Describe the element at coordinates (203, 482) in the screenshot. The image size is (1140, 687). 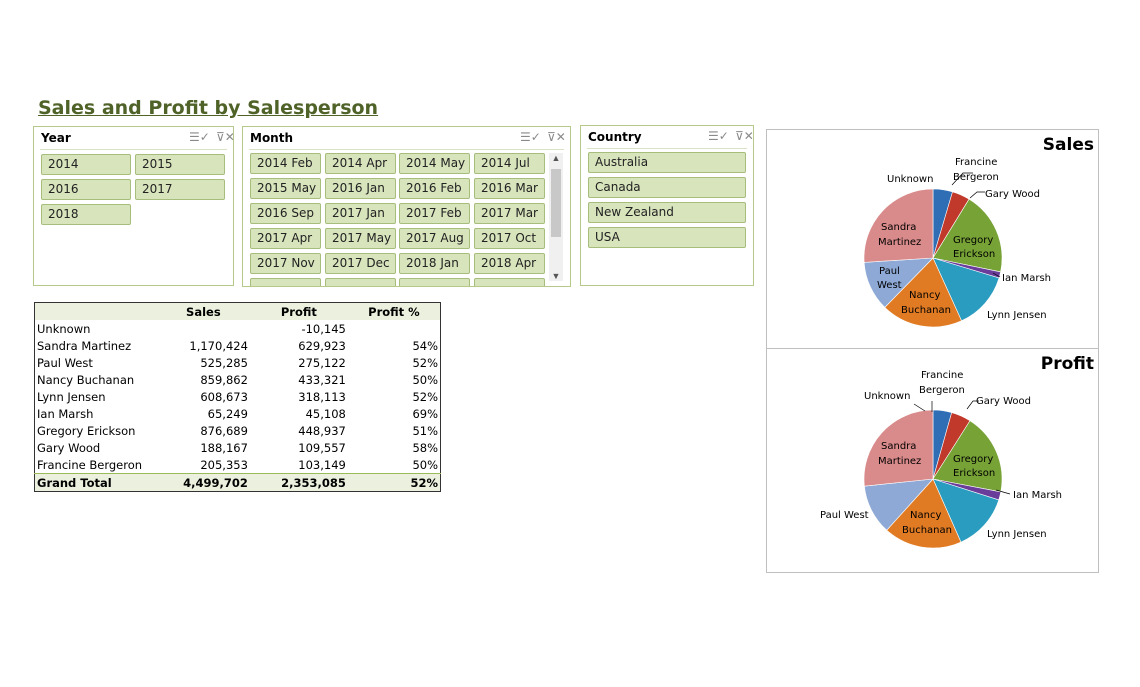
I see `pivot-cell: 4,499,702` at that location.